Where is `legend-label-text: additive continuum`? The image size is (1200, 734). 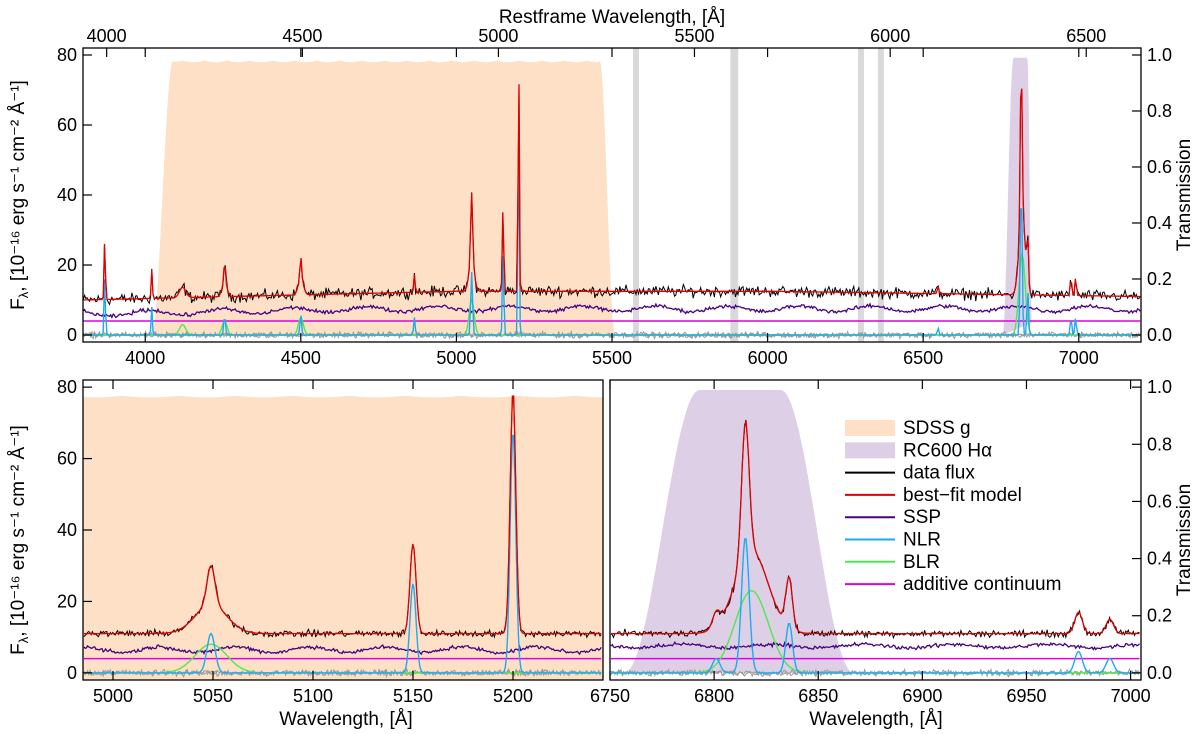
legend-label-text: additive continuum is located at coordinates (982, 584).